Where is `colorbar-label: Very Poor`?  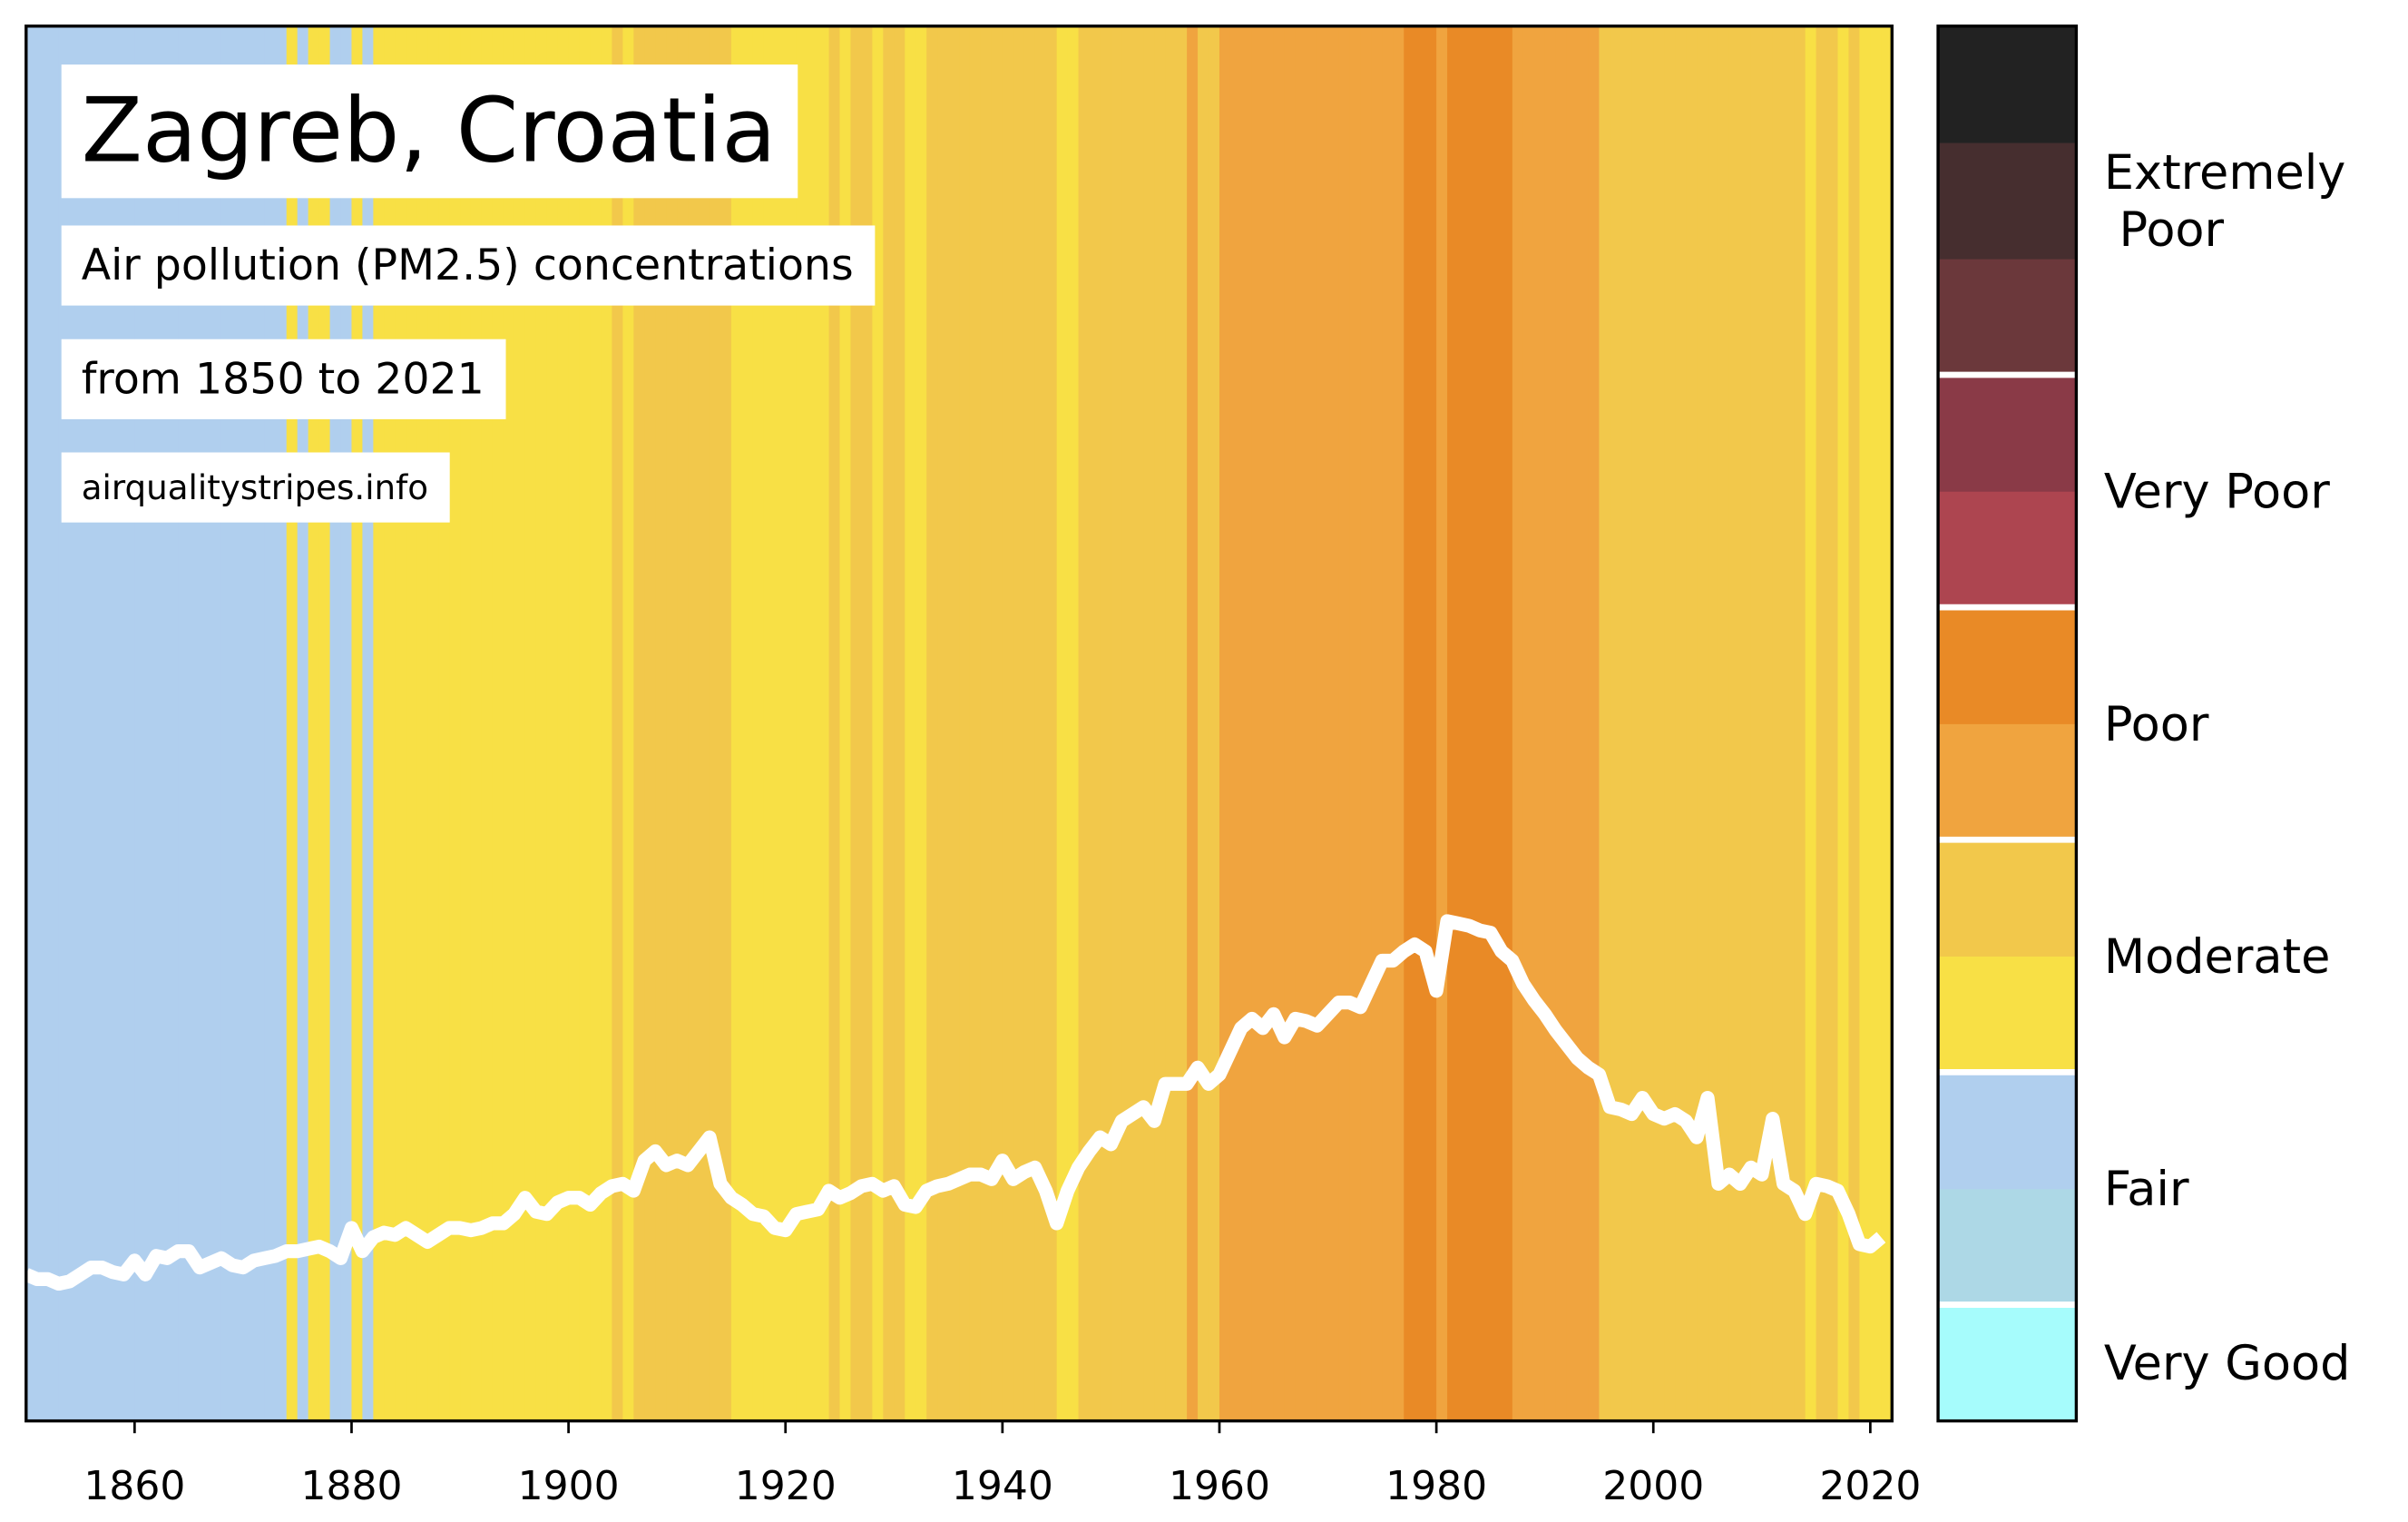 colorbar-label: Very Poor is located at coordinates (2217, 492).